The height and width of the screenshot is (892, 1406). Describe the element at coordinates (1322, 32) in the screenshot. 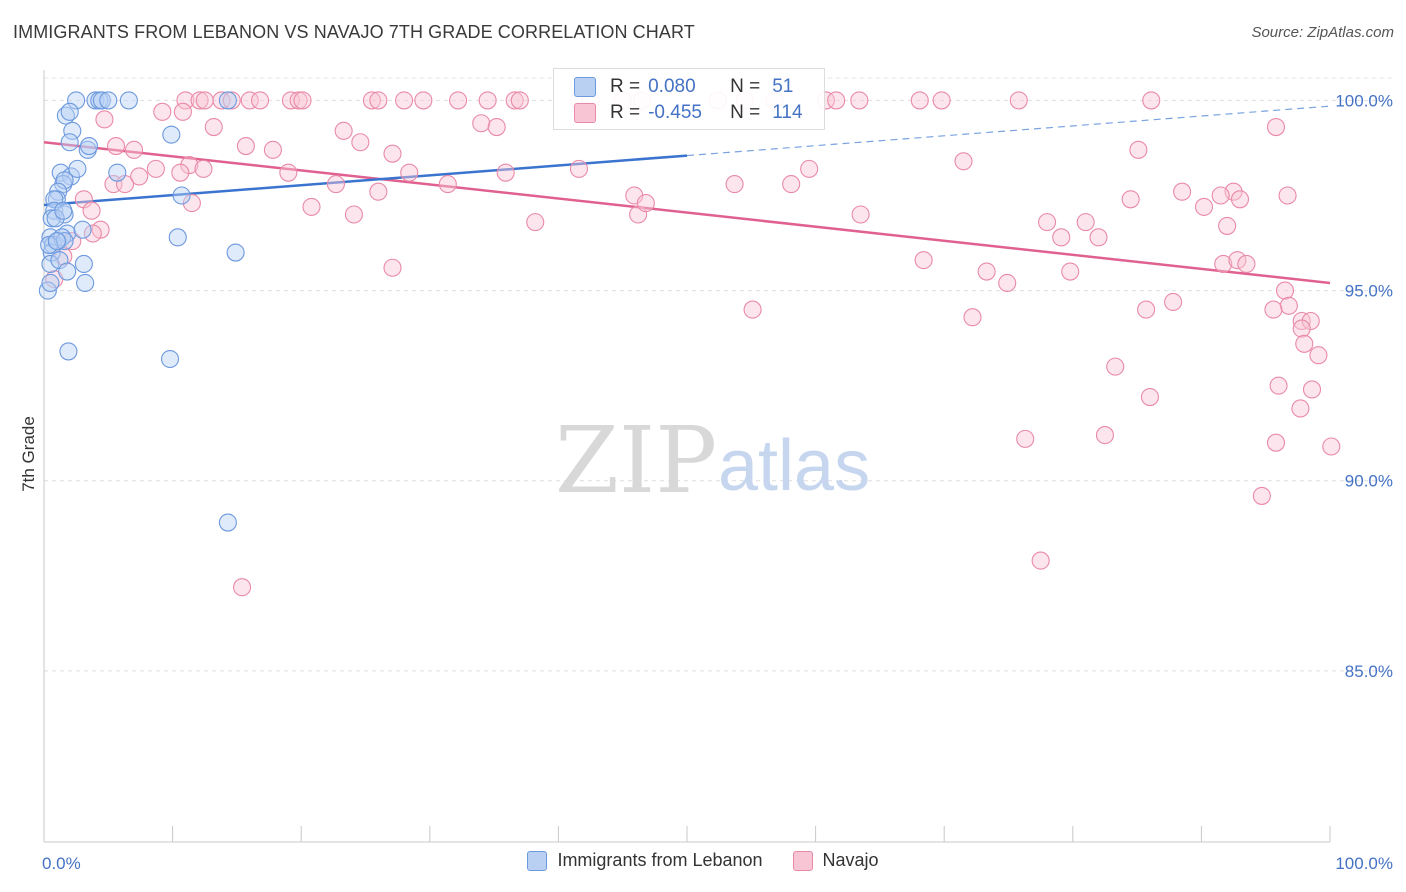

I see `source-label: Source: ZipAtlas.com` at that location.